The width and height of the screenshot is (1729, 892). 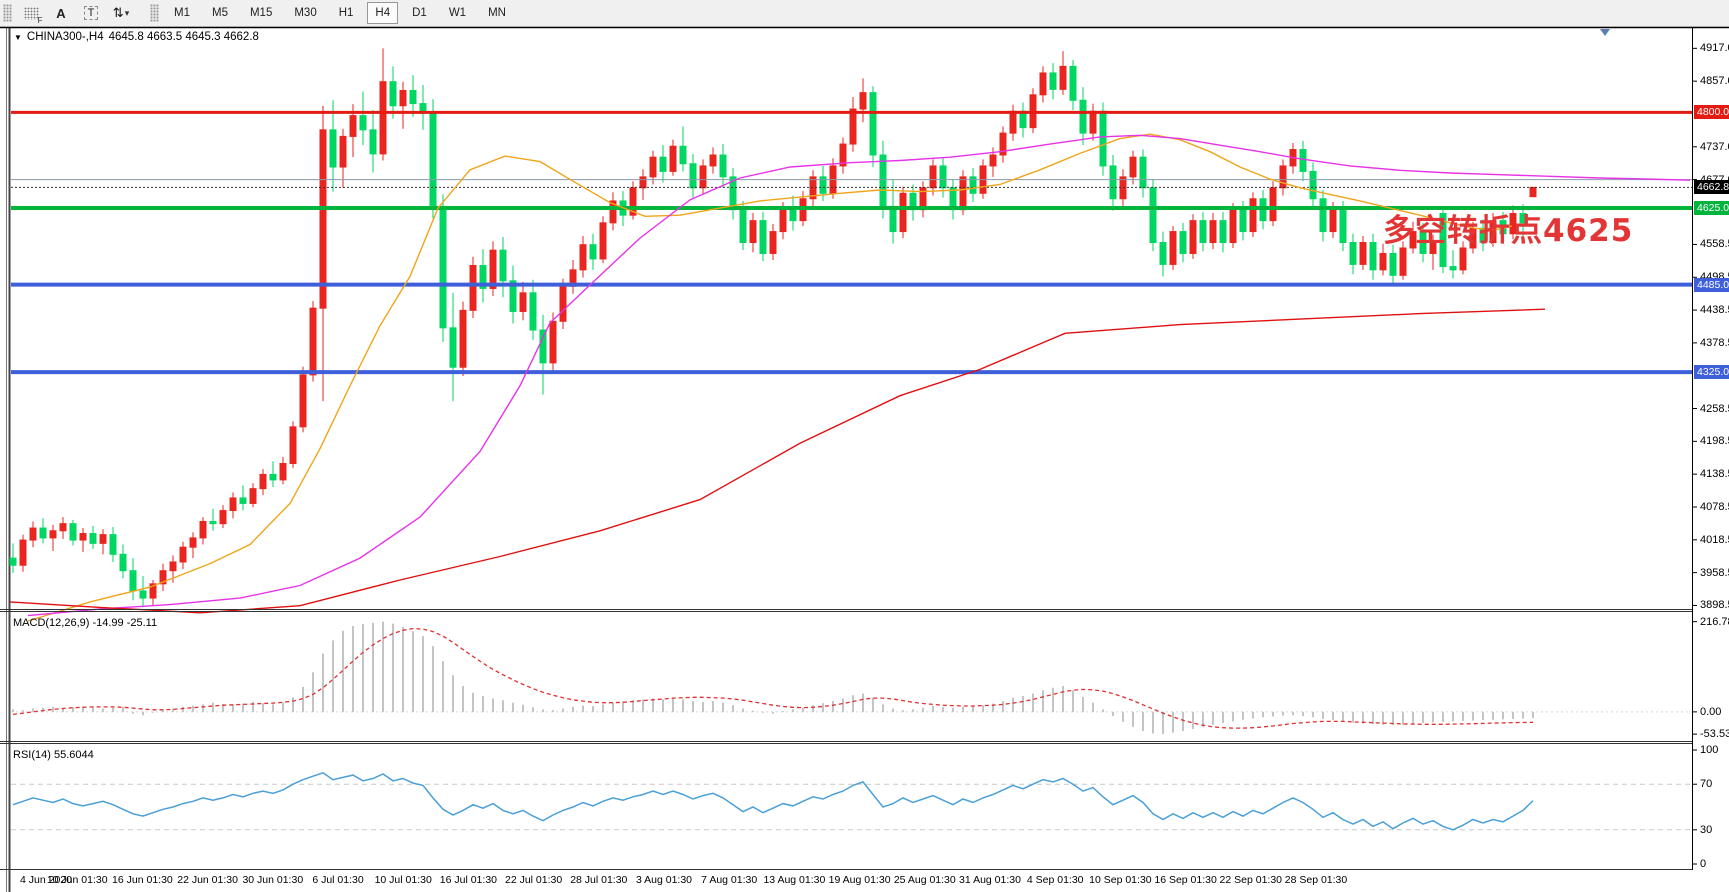 What do you see at coordinates (121, 12) in the screenshot?
I see `cursor-cycle-icon: ⇅ ▾` at bounding box center [121, 12].